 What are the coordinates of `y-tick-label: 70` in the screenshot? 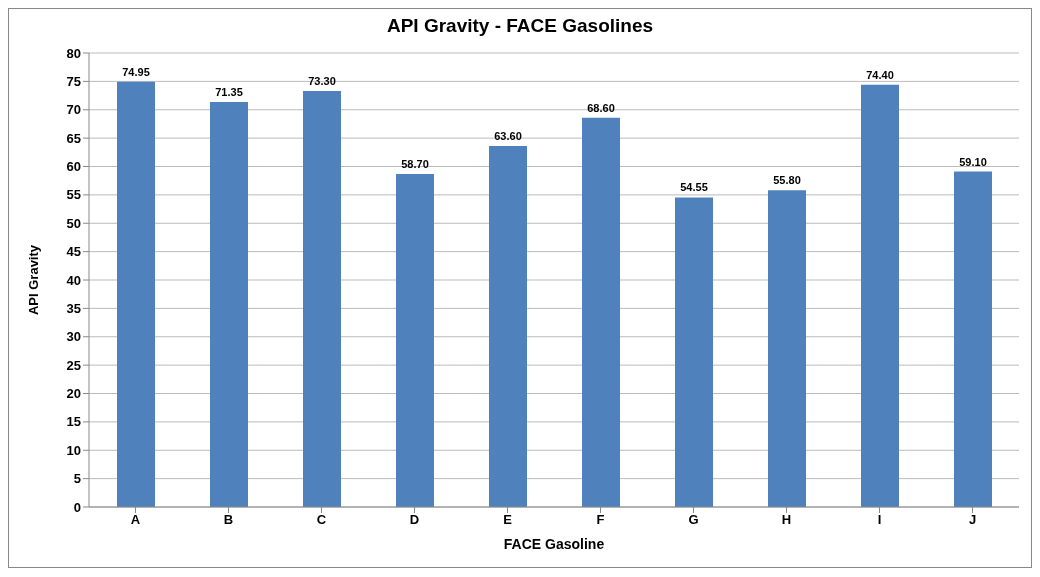 It's located at (73, 110).